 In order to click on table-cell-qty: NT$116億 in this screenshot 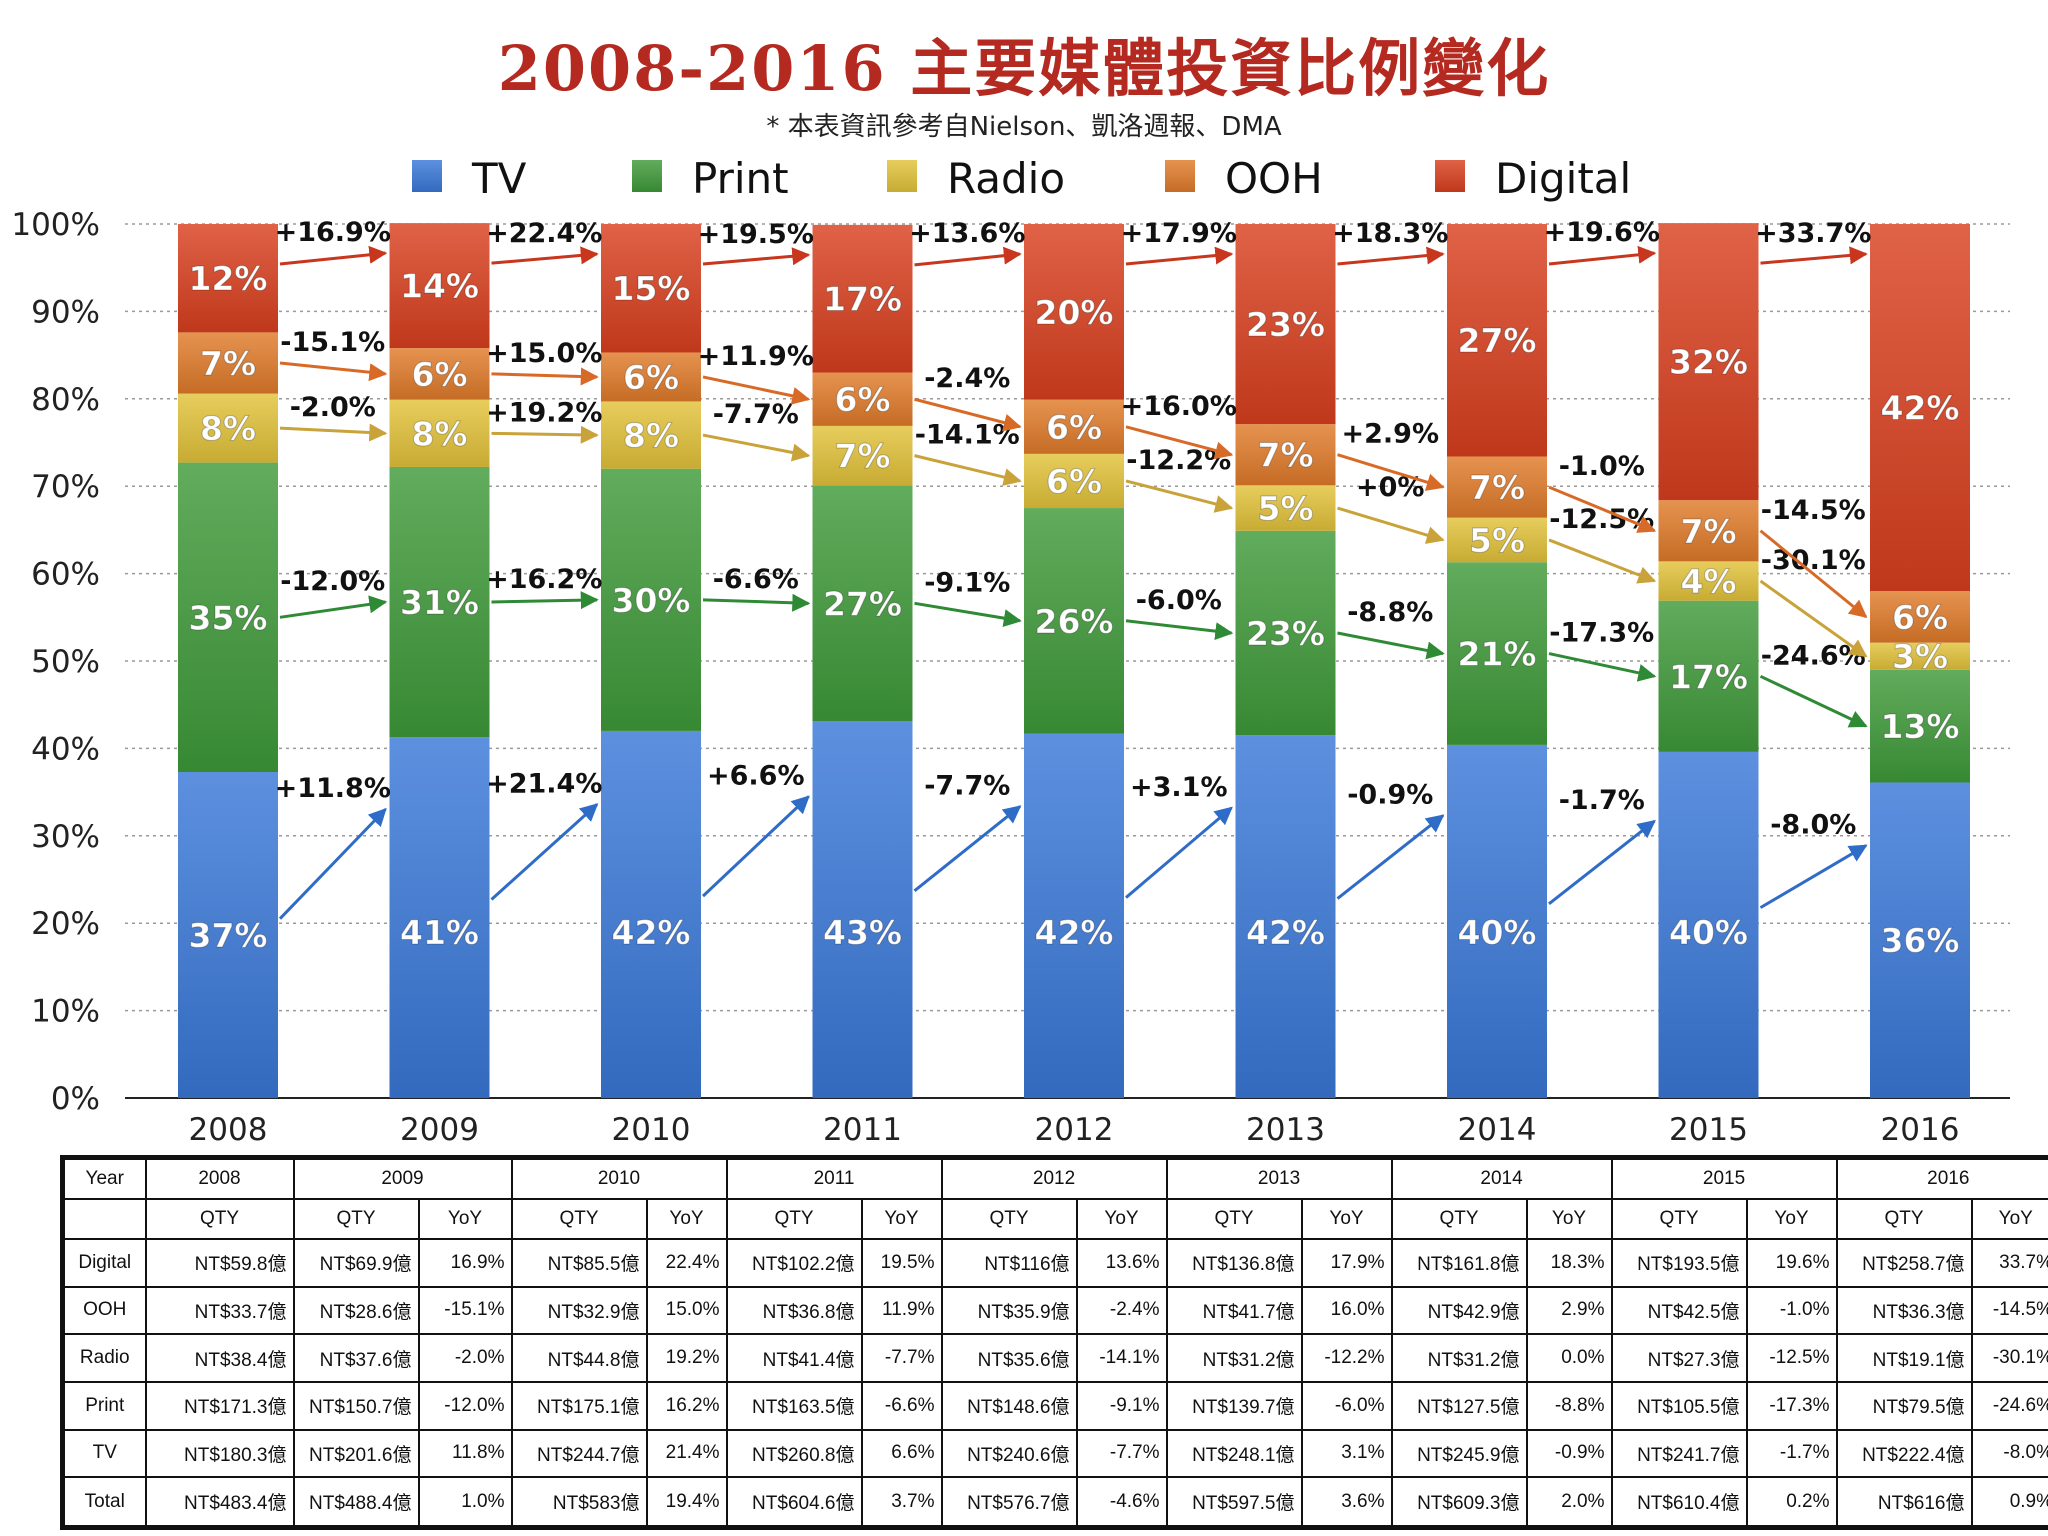, I will do `click(1009, 1262)`.